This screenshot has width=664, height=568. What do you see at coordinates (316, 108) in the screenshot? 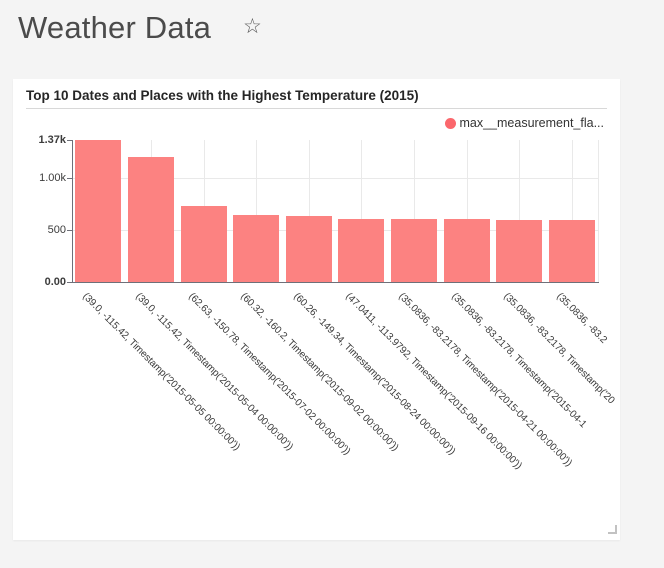
I see `title-divider` at bounding box center [316, 108].